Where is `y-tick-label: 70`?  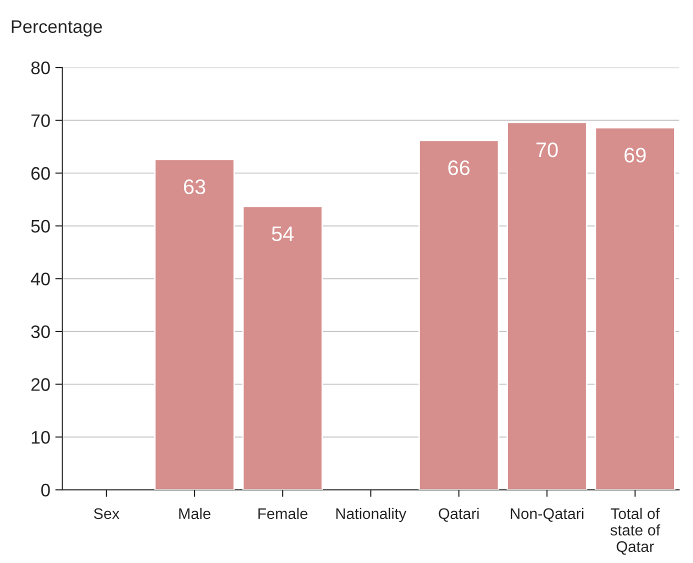 y-tick-label: 70 is located at coordinates (40, 121).